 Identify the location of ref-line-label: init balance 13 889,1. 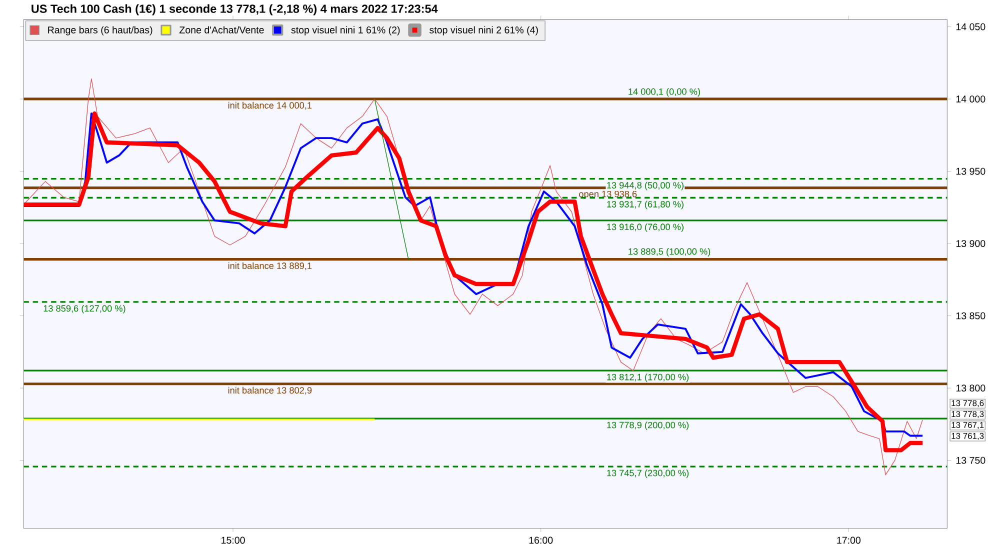
(270, 266).